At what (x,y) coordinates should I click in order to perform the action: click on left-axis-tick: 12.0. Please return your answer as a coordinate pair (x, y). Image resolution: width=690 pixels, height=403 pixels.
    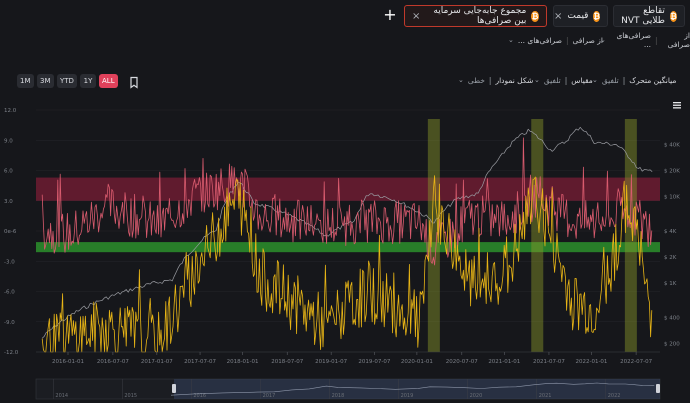
    Looking at the image, I should click on (10, 111).